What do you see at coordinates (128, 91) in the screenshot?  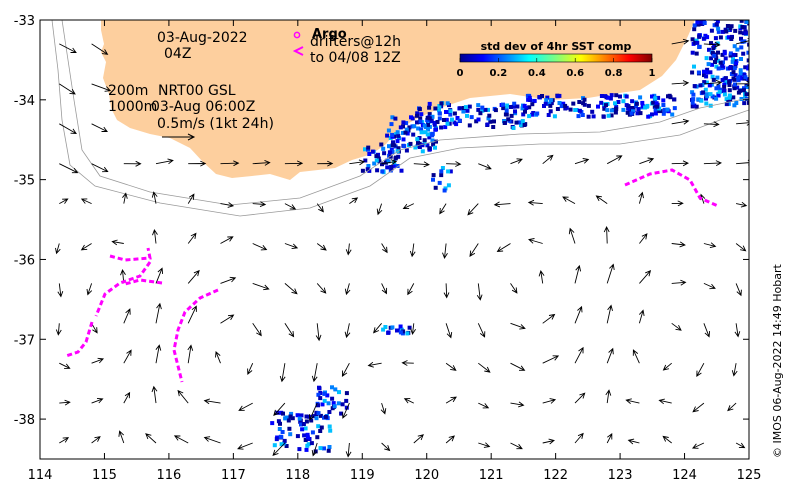 I see `depth-200-label: 200m` at bounding box center [128, 91].